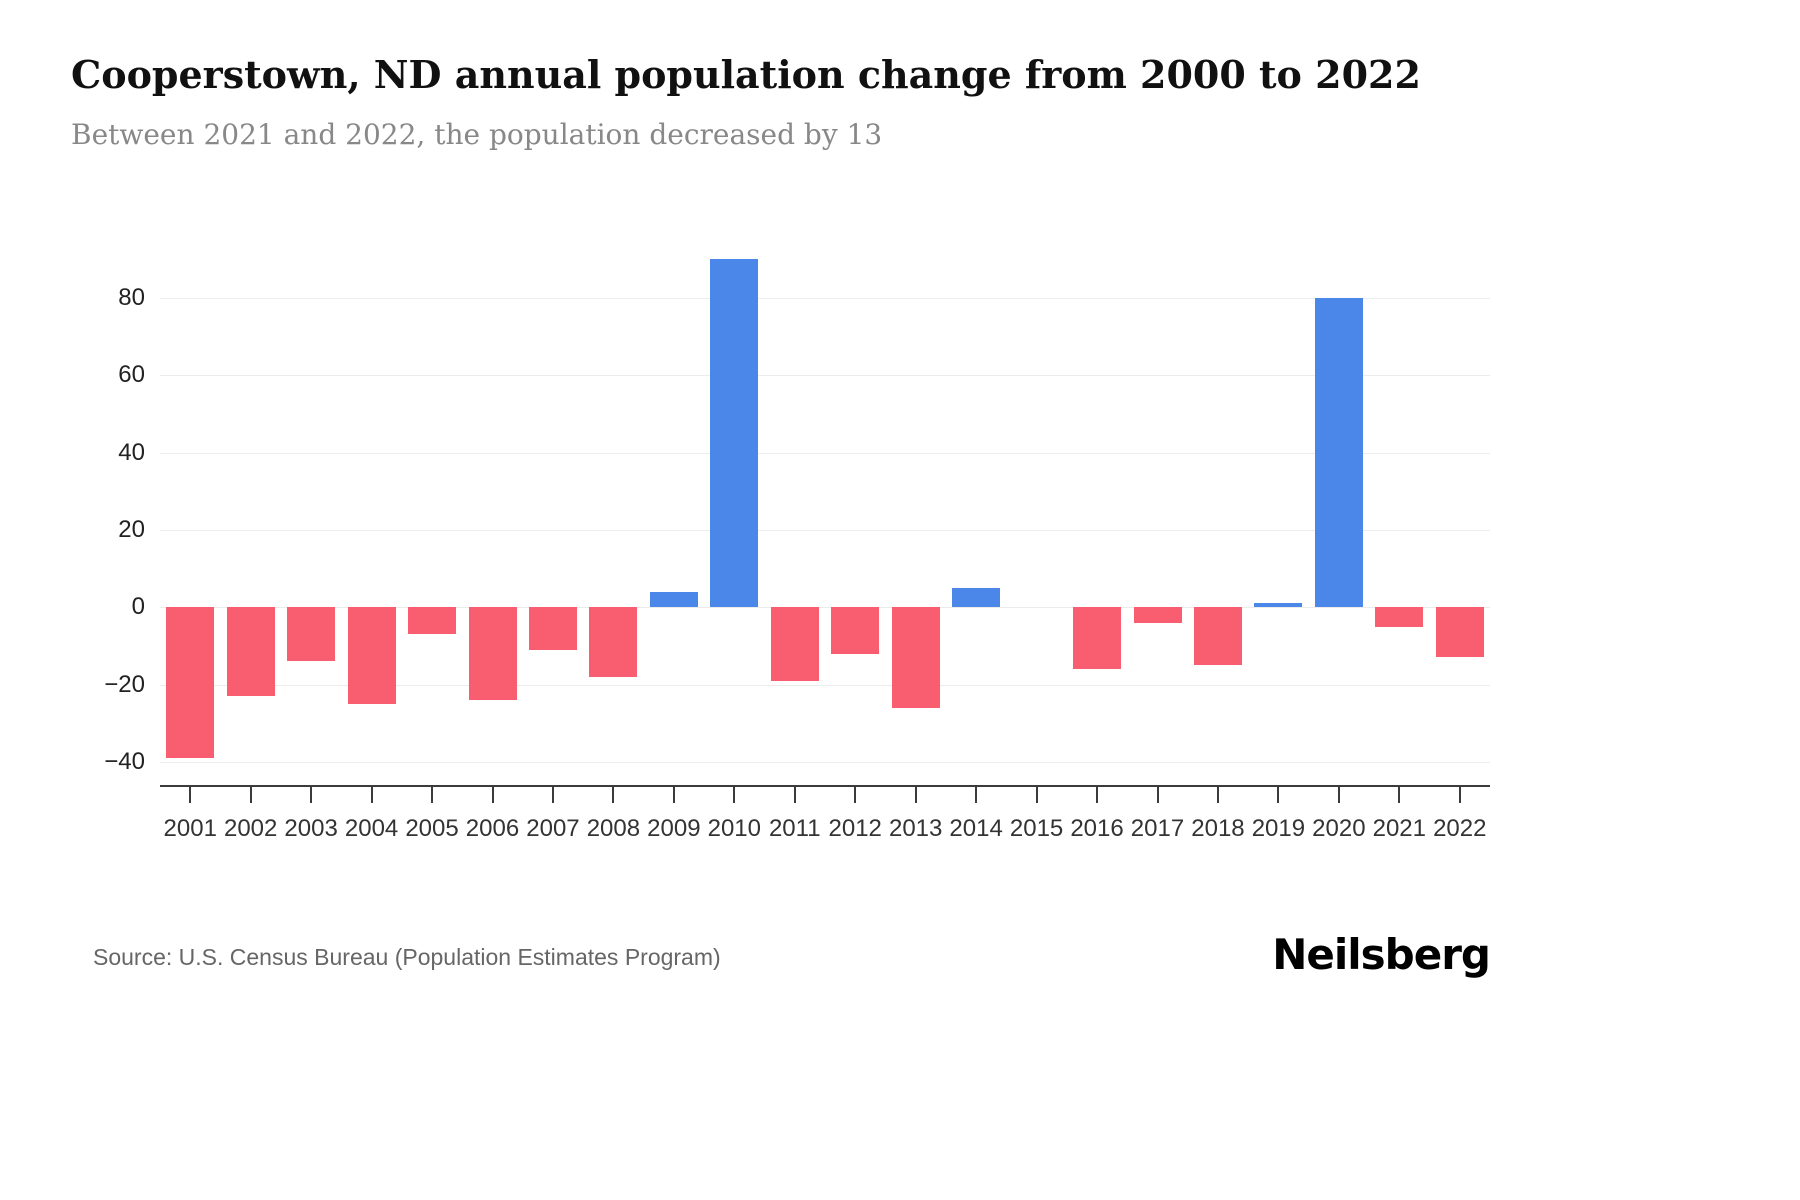 The image size is (1800, 1200). I want to click on x-axis-label: 2007, so click(553, 828).